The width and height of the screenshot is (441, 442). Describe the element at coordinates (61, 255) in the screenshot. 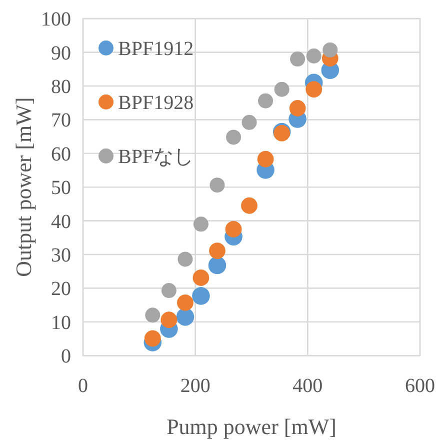

I see `y-tick-label: 30` at that location.